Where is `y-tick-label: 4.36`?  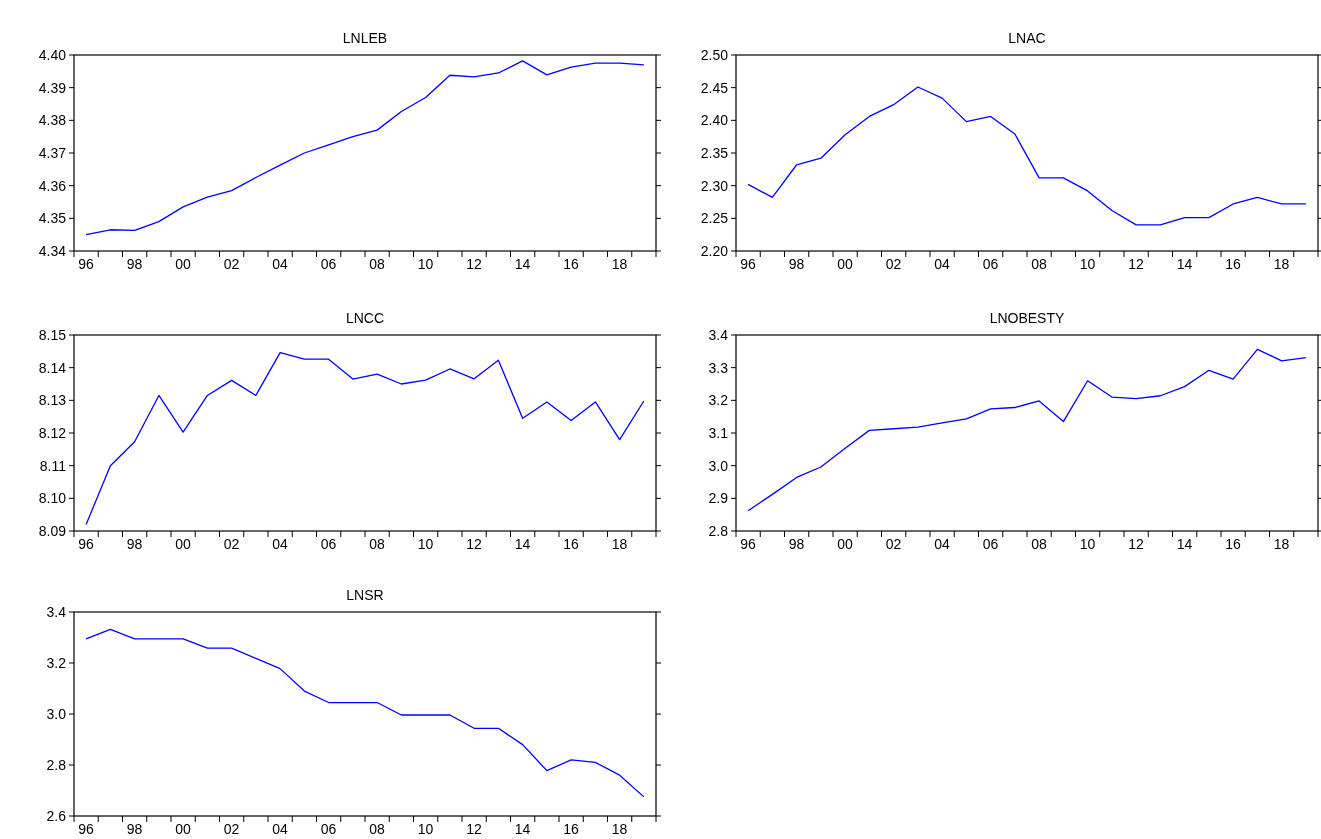 y-tick-label: 4.36 is located at coordinates (52, 185).